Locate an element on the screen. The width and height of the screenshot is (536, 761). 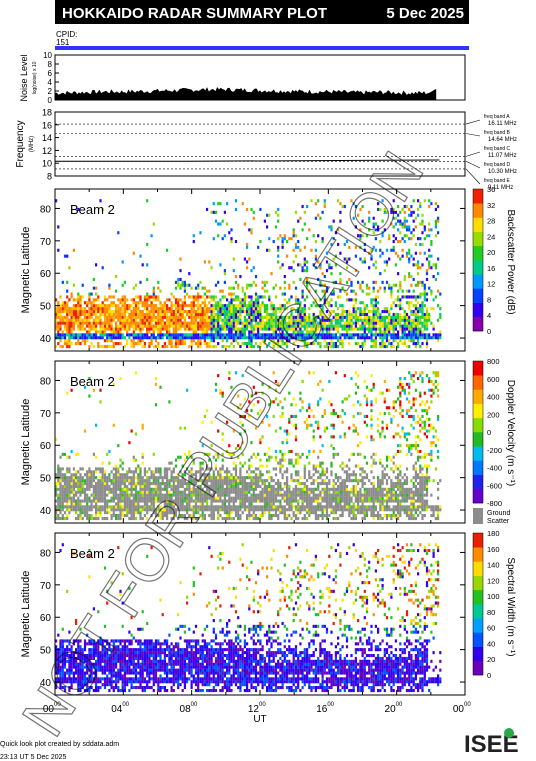
power-colorbar-tick: 0 is located at coordinates (489, 331).